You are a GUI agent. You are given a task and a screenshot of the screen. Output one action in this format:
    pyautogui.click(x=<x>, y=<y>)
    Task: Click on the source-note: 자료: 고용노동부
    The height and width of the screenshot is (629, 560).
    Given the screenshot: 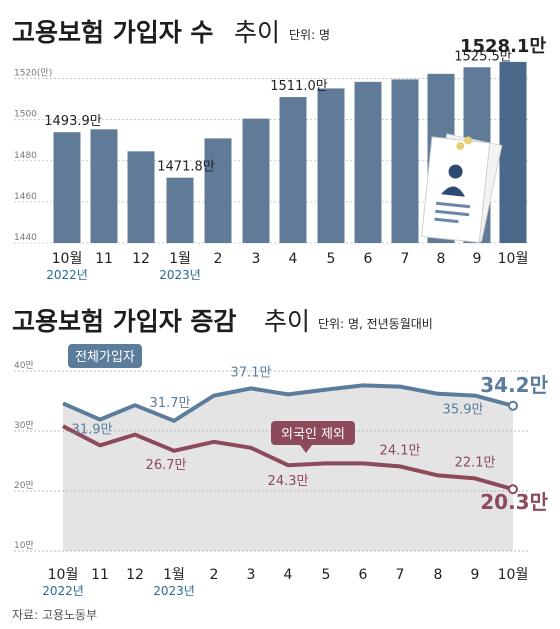 What is the action you would take?
    pyautogui.click(x=54, y=615)
    